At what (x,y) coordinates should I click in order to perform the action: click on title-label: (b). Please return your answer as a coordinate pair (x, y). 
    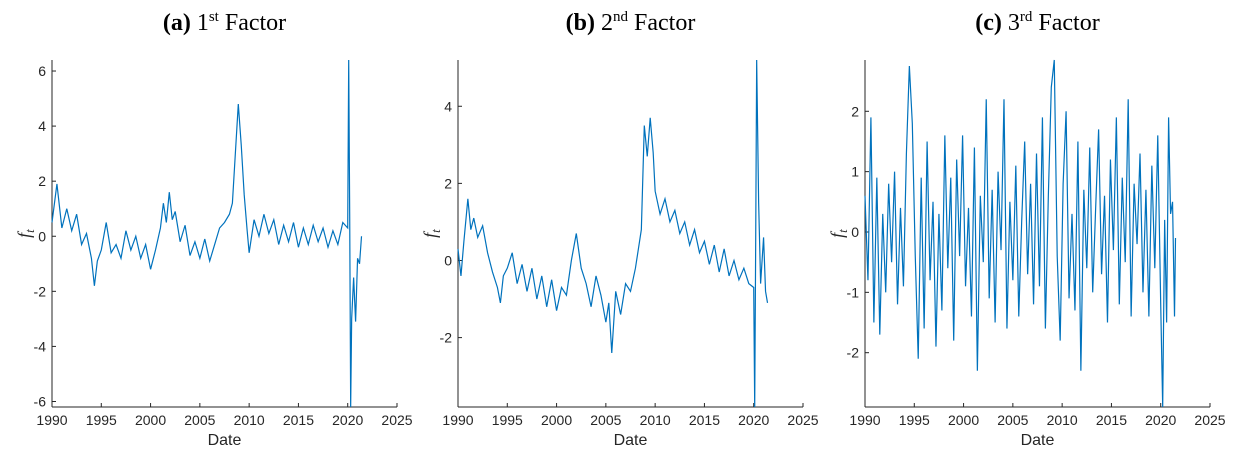
    Looking at the image, I should click on (580, 23).